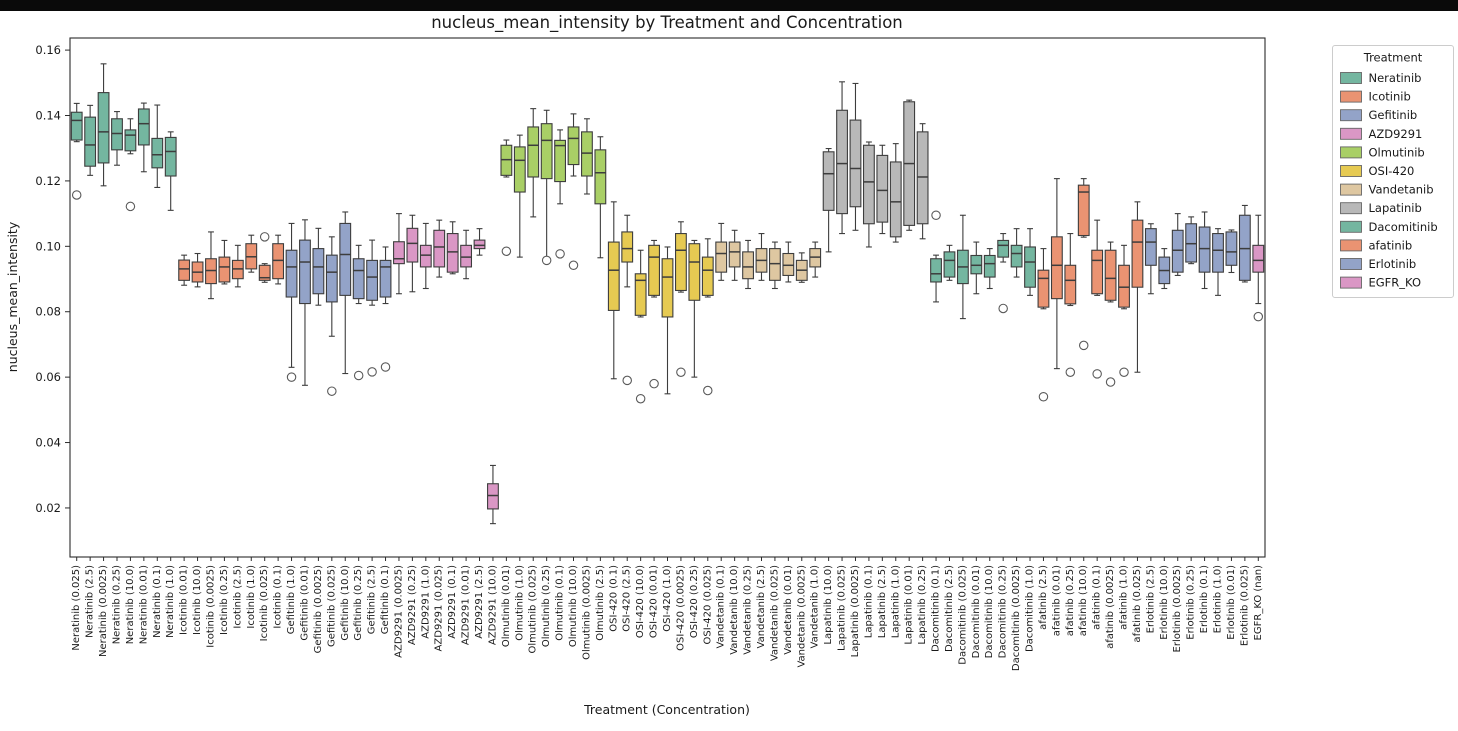 Image resolution: width=1458 pixels, height=731 pixels. Describe the element at coordinates (1351, 78) in the screenshot. I see `legend-swatch-neratinib` at that location.